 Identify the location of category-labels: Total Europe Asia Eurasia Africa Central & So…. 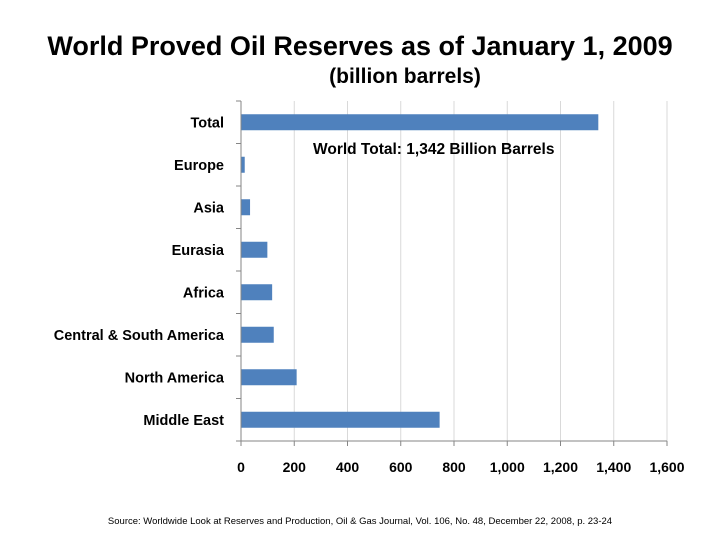
(139, 272).